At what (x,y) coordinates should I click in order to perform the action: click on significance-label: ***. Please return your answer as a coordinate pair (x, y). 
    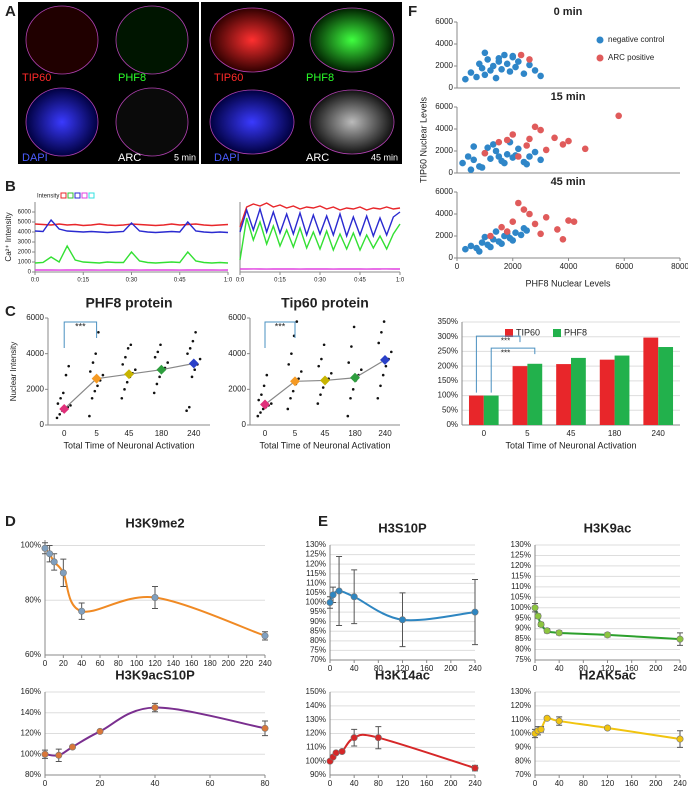
    Looking at the image, I should click on (280, 326).